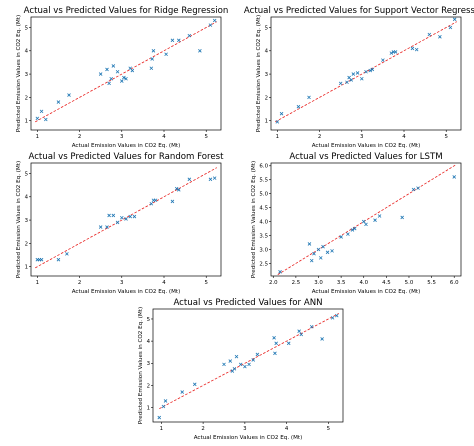  What do you see at coordinates (318, 283) in the screenshot?
I see `x-tick-label: 3.0` at bounding box center [318, 283].